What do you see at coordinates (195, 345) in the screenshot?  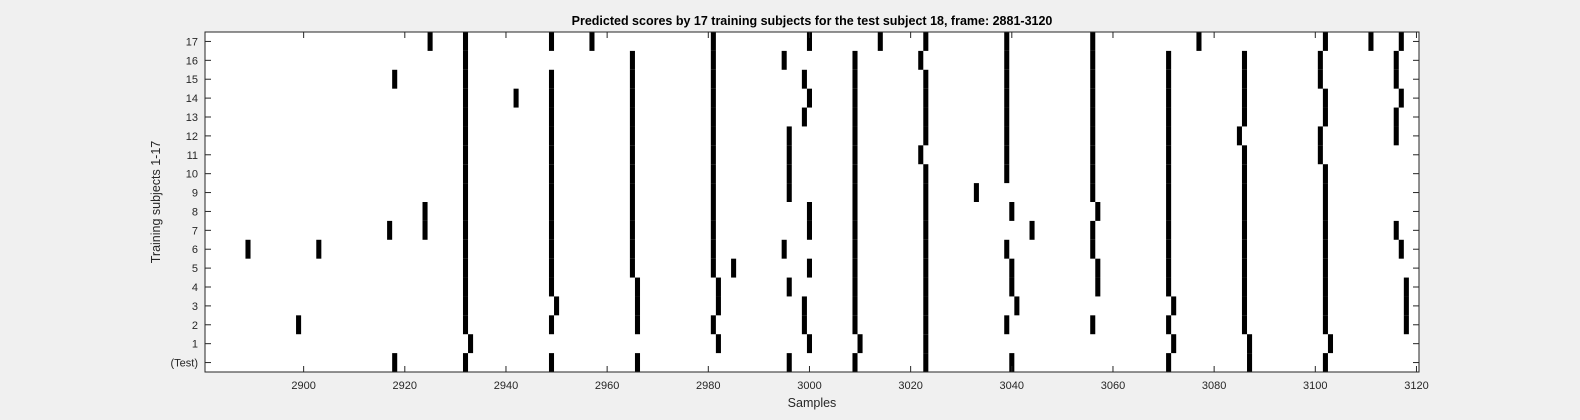 I see `y-tick-label: 1` at bounding box center [195, 345].